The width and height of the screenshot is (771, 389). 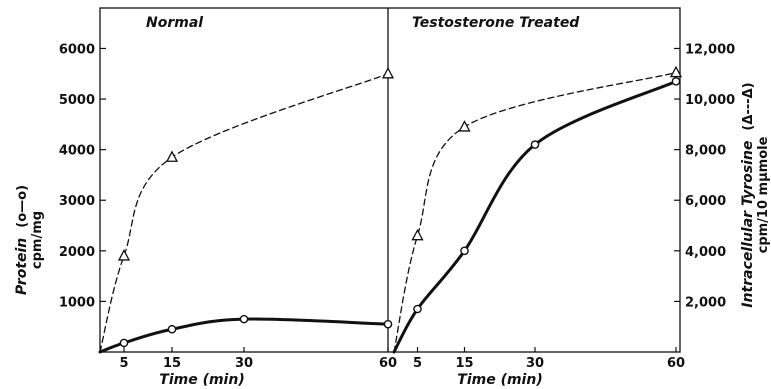 What do you see at coordinates (705, 151) in the screenshot?
I see `right-tick-label: 8,000` at bounding box center [705, 151].